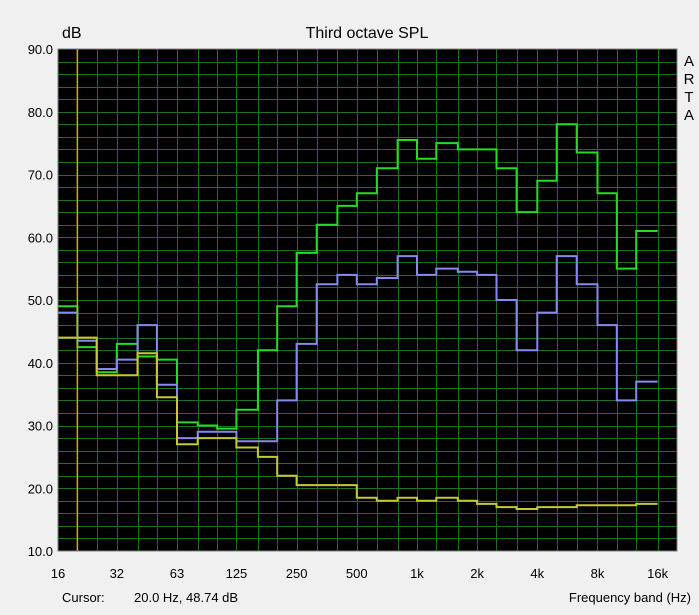 Image resolution: width=699 pixels, height=615 pixels. I want to click on arta-brand-a1: A, so click(689, 61).